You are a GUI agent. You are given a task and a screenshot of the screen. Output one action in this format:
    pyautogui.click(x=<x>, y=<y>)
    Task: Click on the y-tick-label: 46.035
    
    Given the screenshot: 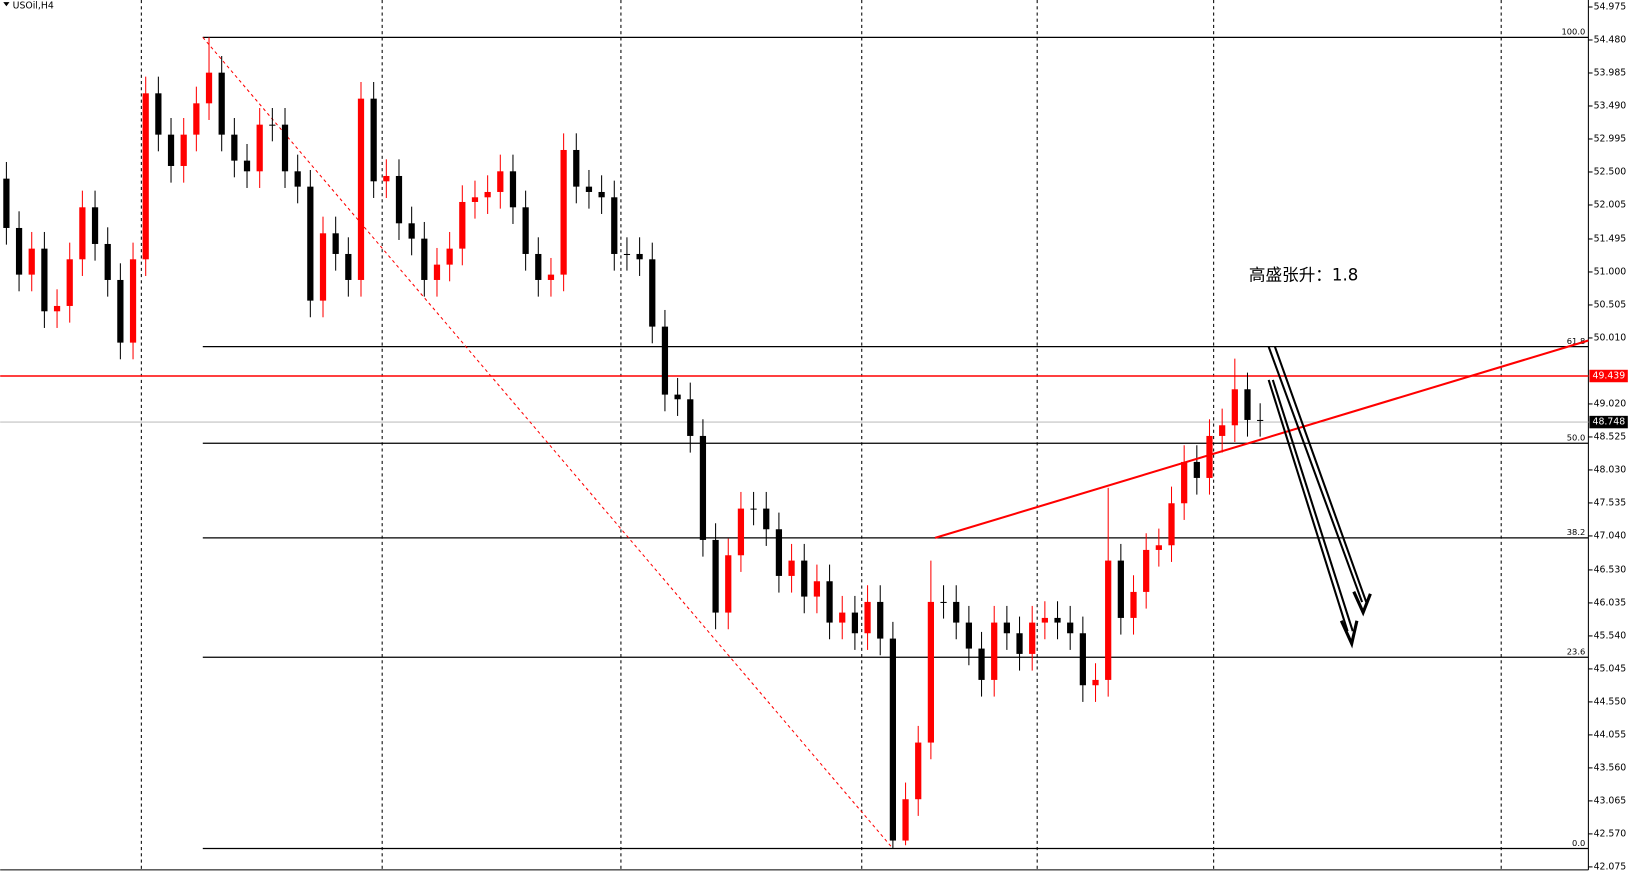 What is the action you would take?
    pyautogui.click(x=1610, y=602)
    